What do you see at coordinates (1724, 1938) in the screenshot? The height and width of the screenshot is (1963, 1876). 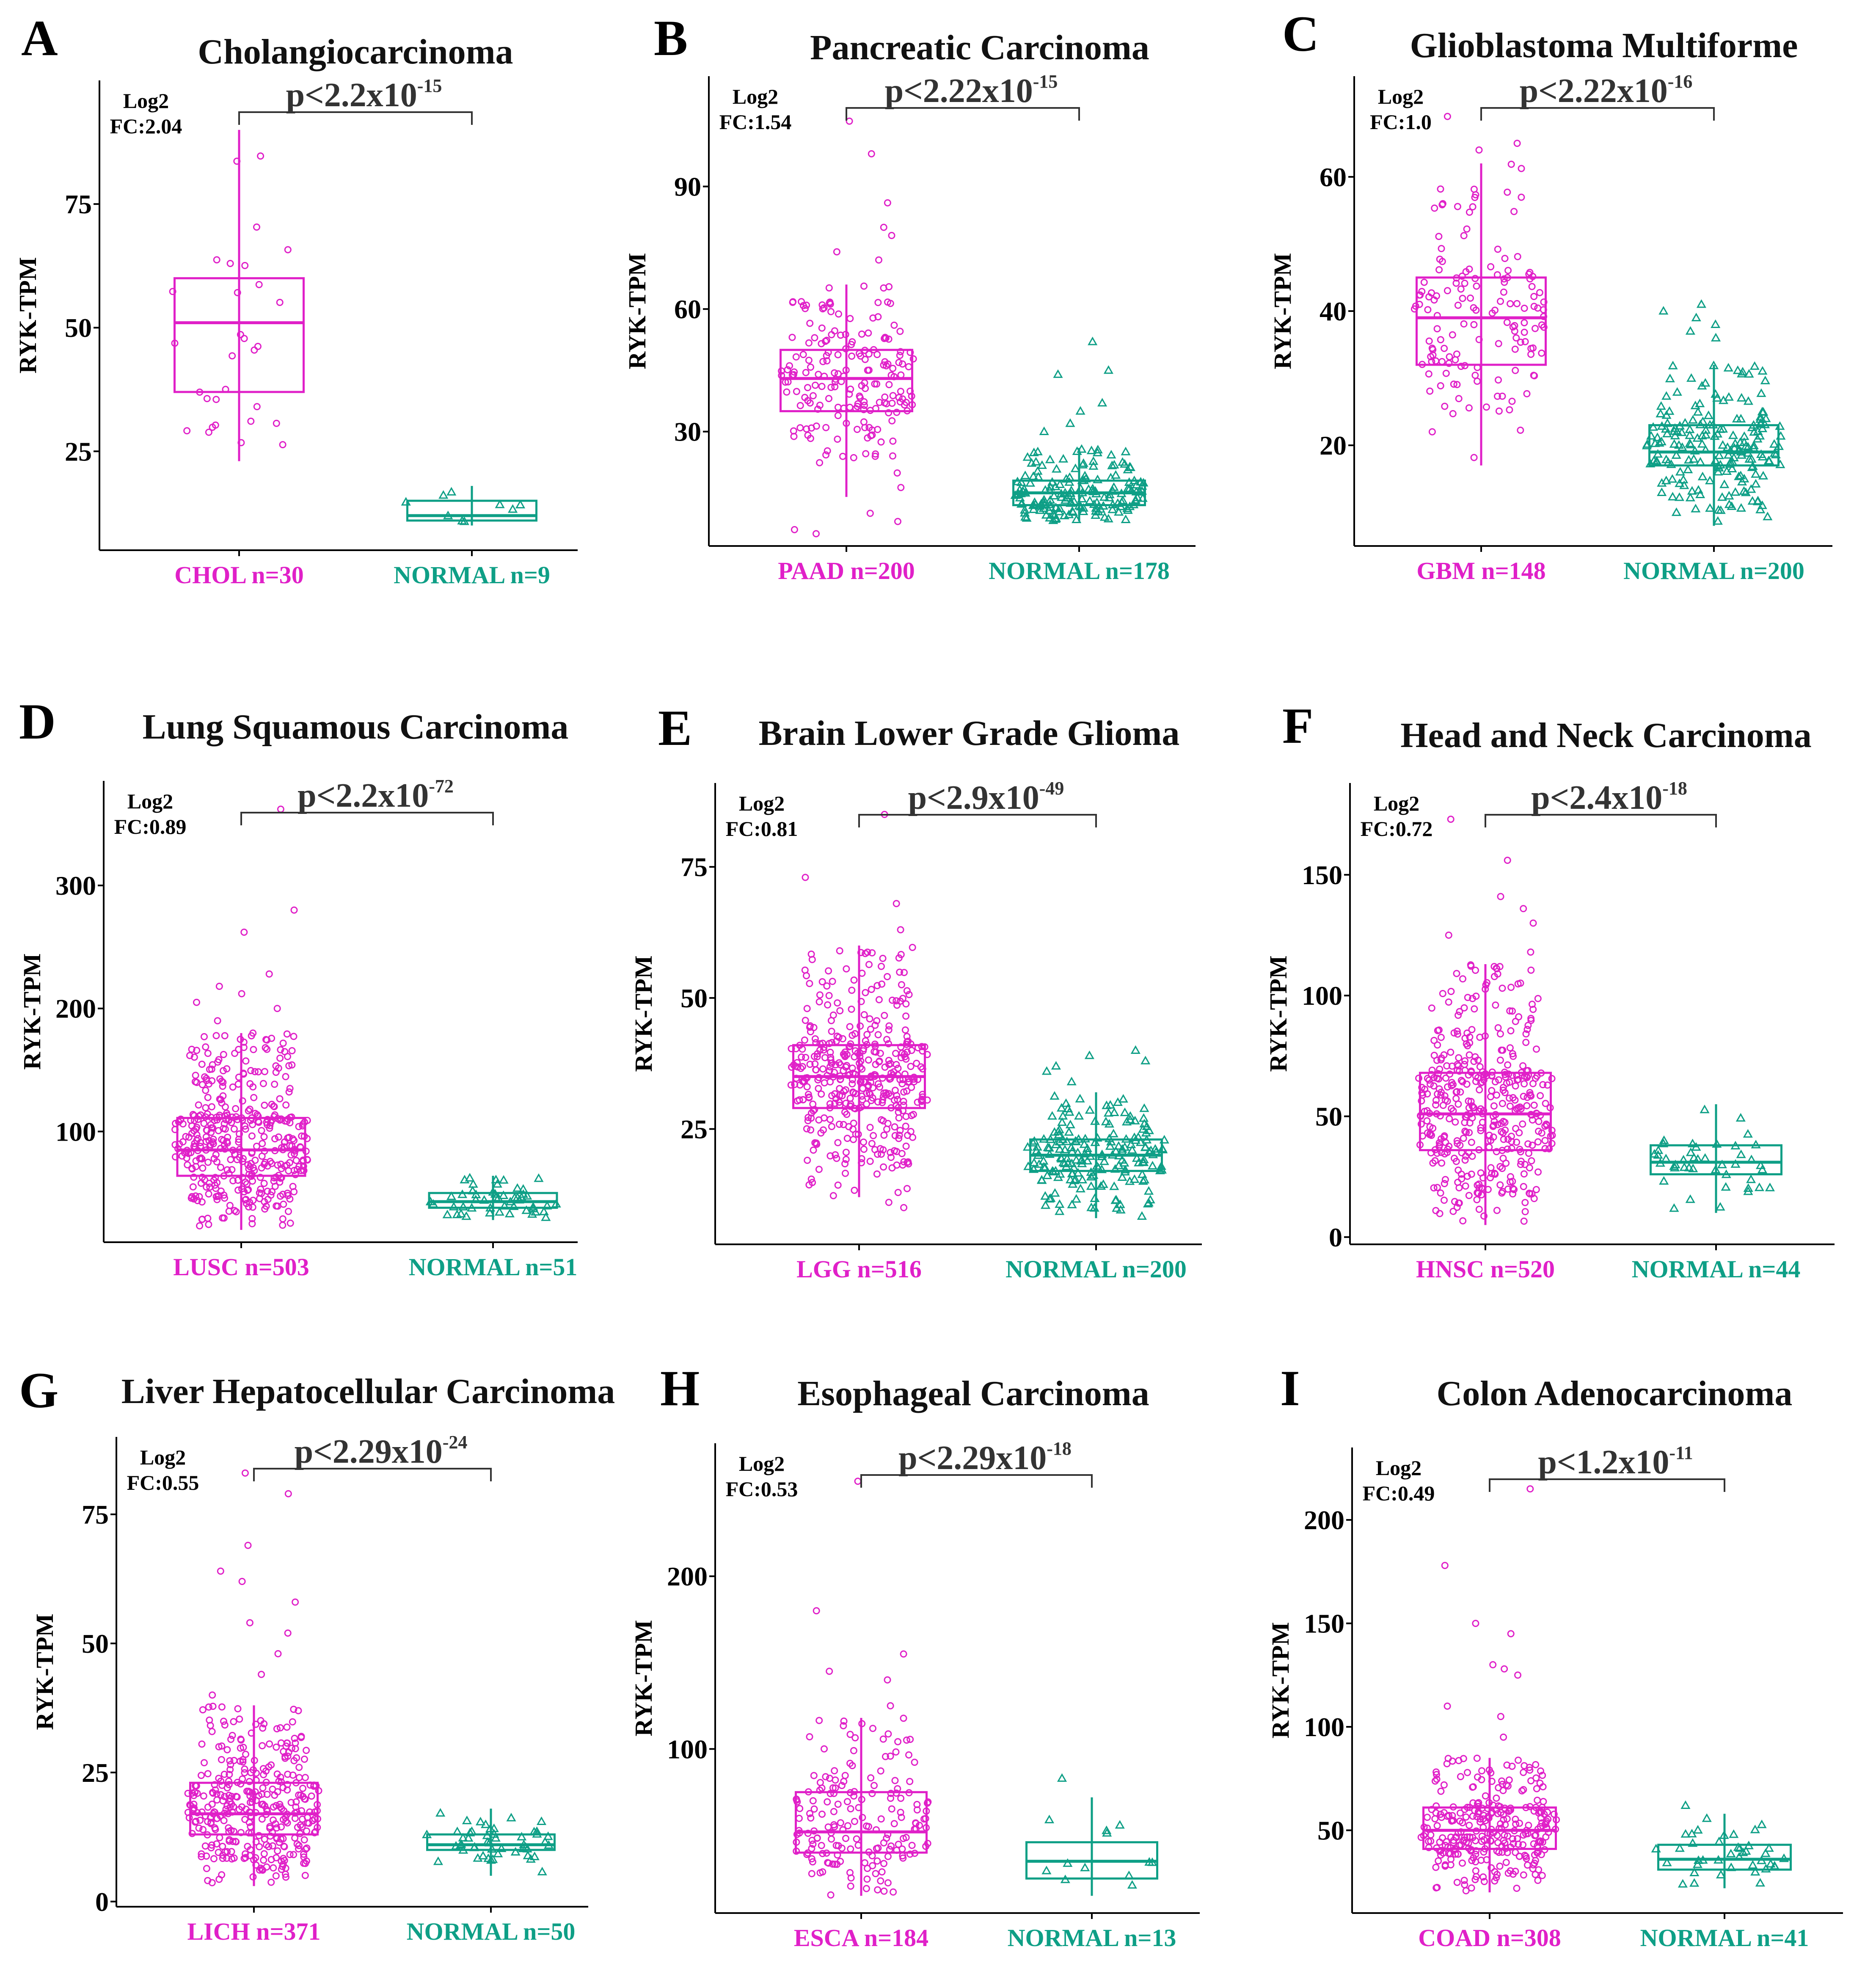 I see `category-label: NORMAL n=41` at bounding box center [1724, 1938].